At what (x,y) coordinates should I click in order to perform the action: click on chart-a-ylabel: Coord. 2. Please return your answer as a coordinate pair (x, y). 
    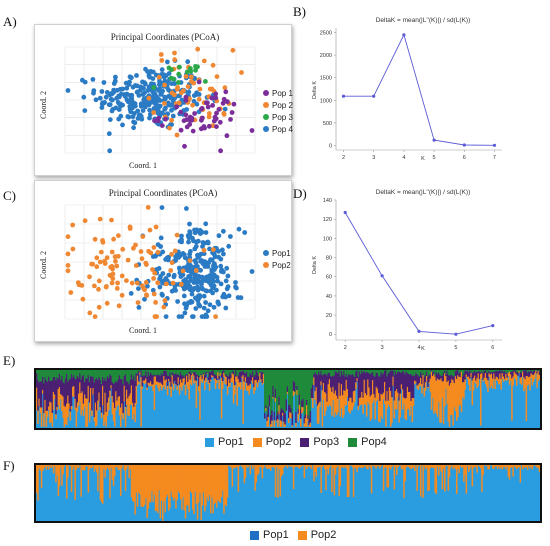
    Looking at the image, I should click on (43, 105).